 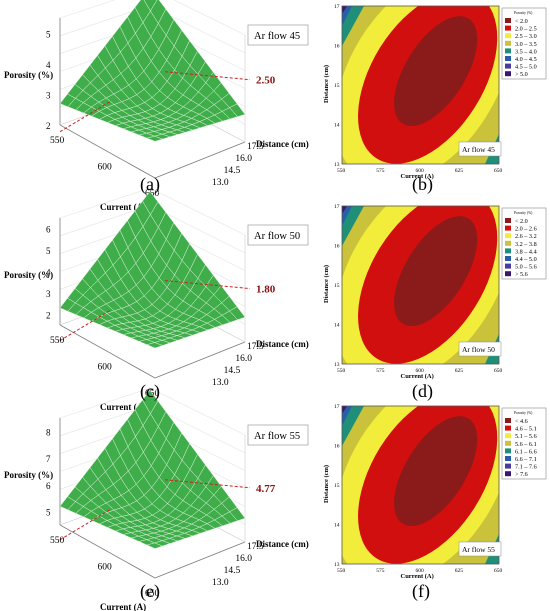 What do you see at coordinates (526, 229) in the screenshot?
I see `legend-label: 2.0 – 2.6` at bounding box center [526, 229].